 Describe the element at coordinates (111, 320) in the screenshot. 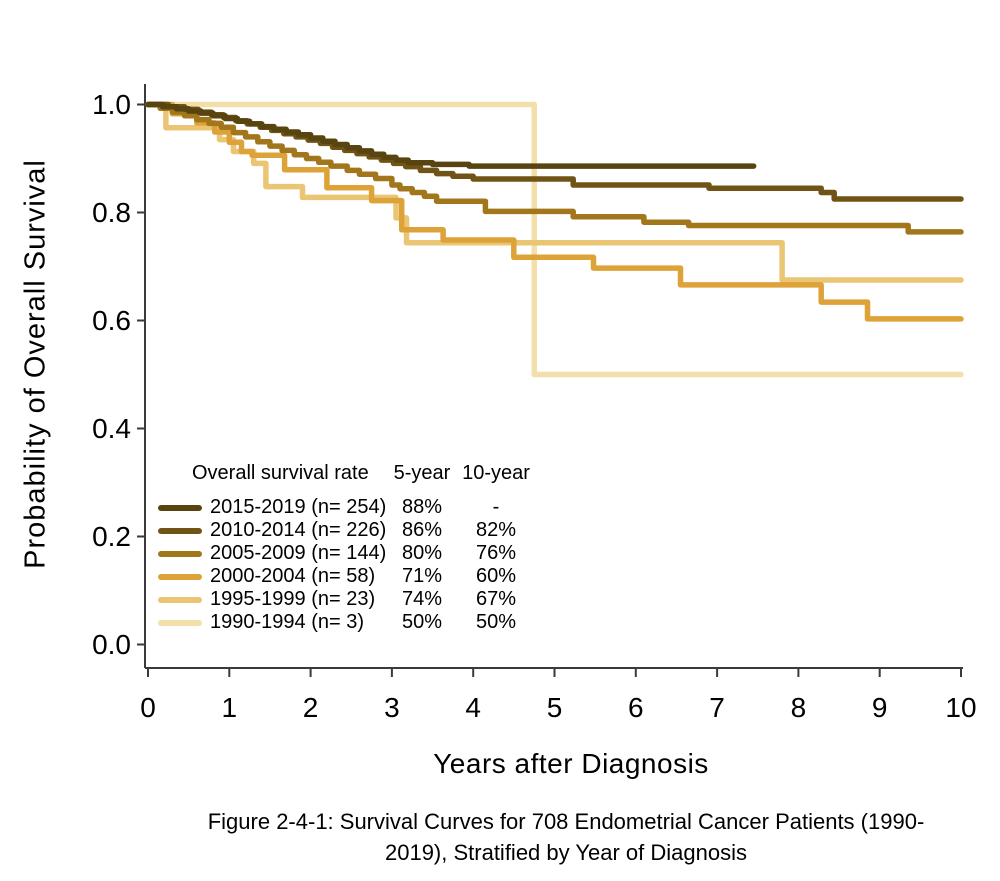

I see `y-tick-label: 0.6` at that location.